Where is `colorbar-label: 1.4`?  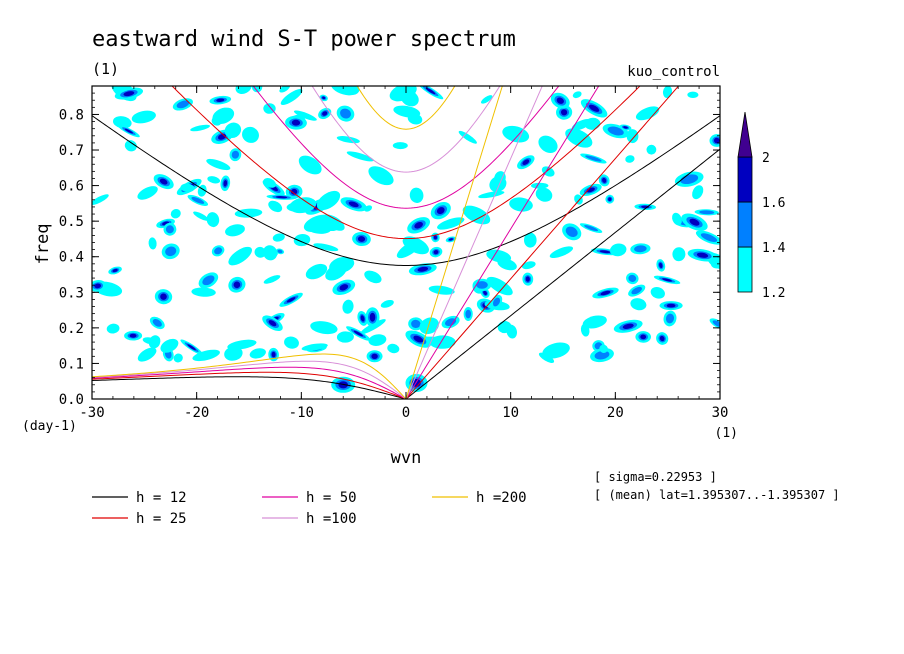
colorbar-label: 1.4 is located at coordinates (774, 248).